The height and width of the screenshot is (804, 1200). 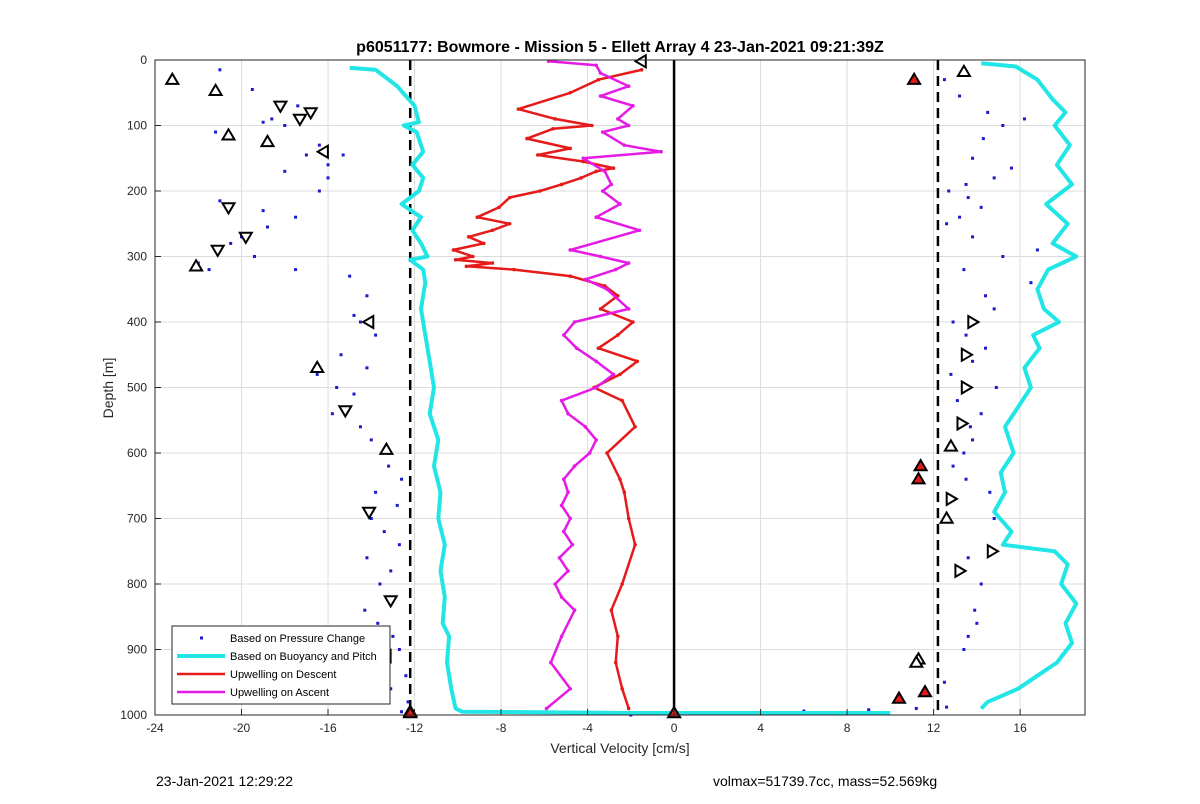 I want to click on y-tick-label: 300, so click(x=137, y=257).